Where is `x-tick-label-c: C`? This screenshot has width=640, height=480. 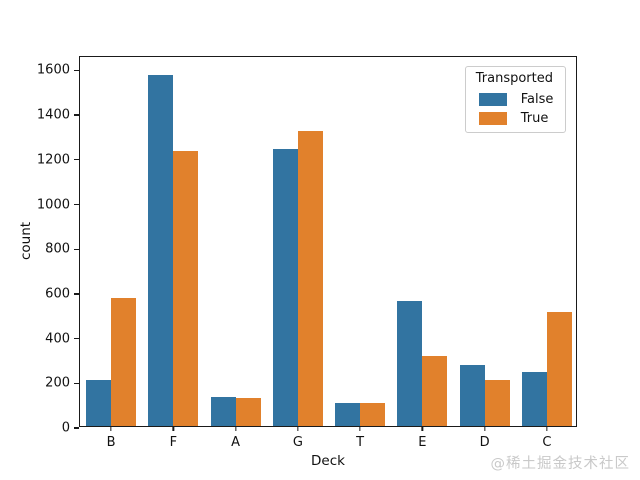 x-tick-label-c: C is located at coordinates (547, 442).